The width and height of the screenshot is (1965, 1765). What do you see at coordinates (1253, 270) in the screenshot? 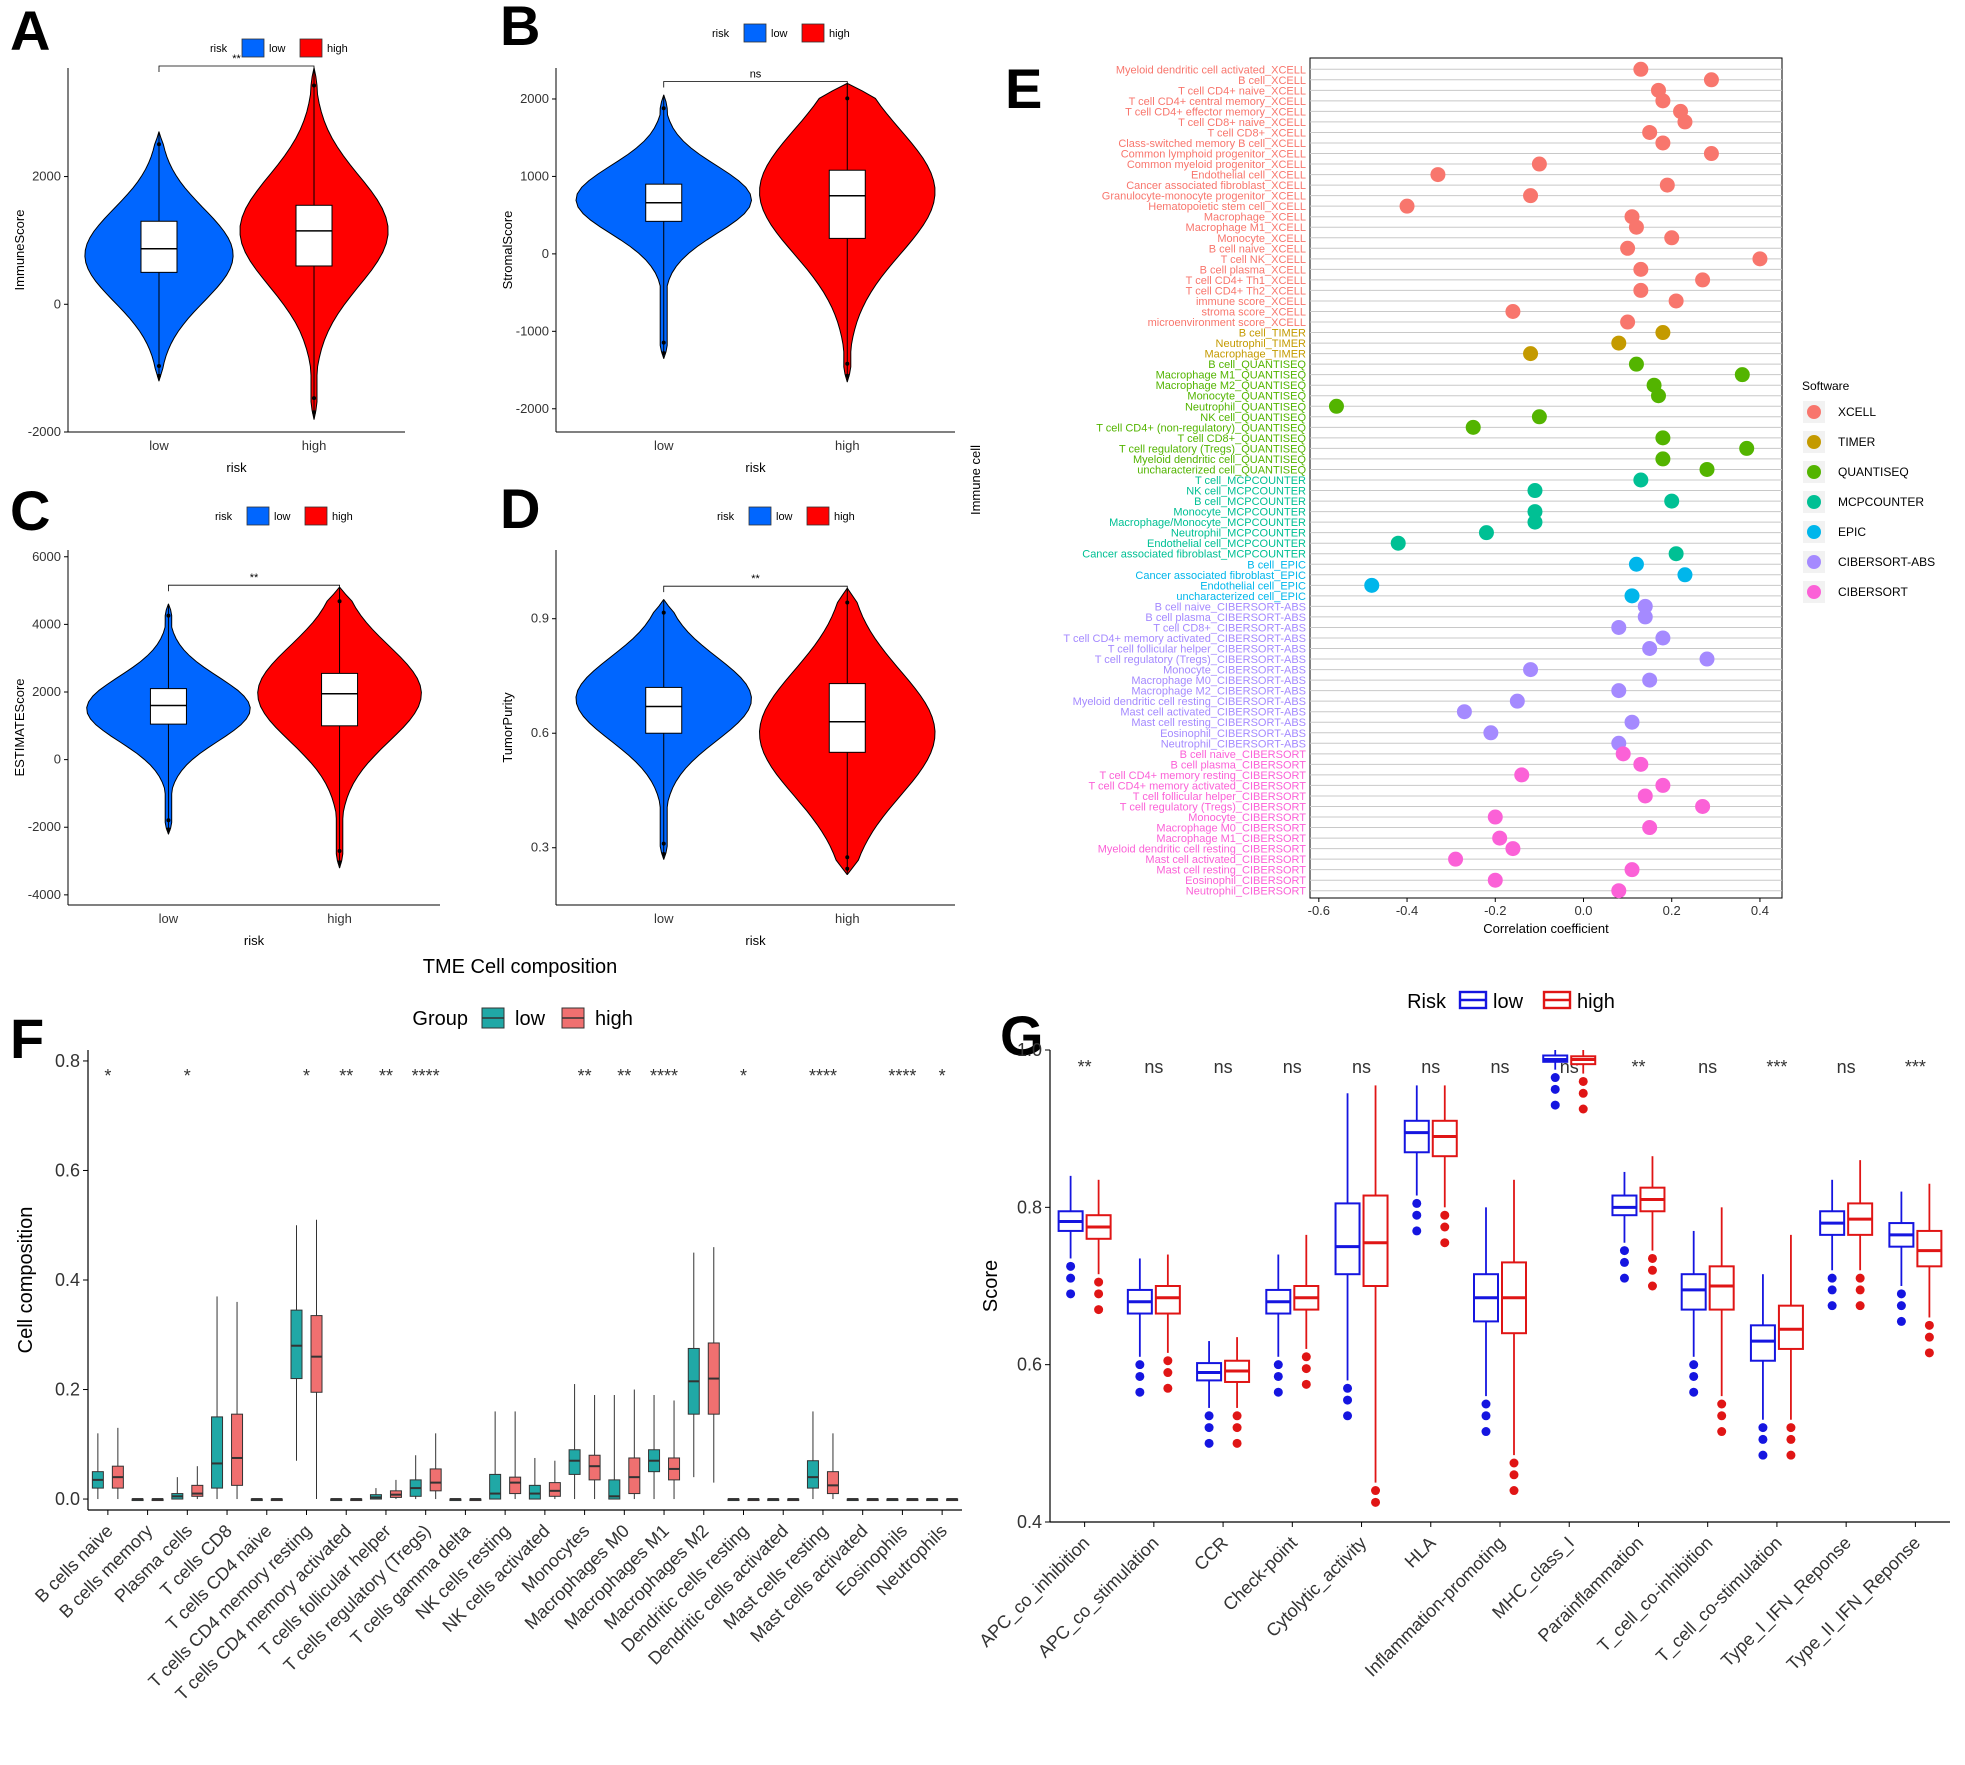
I see `row-label: B cell plasma_XCELL` at bounding box center [1253, 270].